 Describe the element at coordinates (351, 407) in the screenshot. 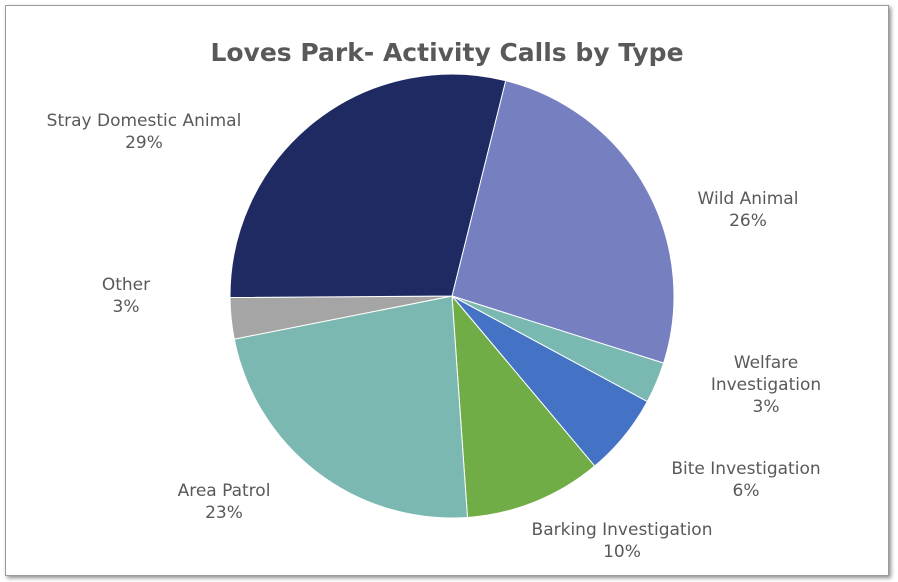

I see `pie-slice-area-patrol` at that location.